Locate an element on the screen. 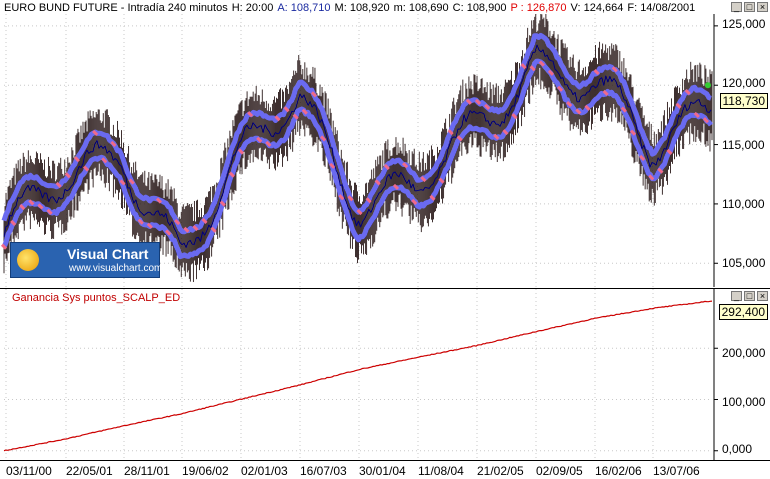  gain-window-controls: _ □ × is located at coordinates (749, 296).